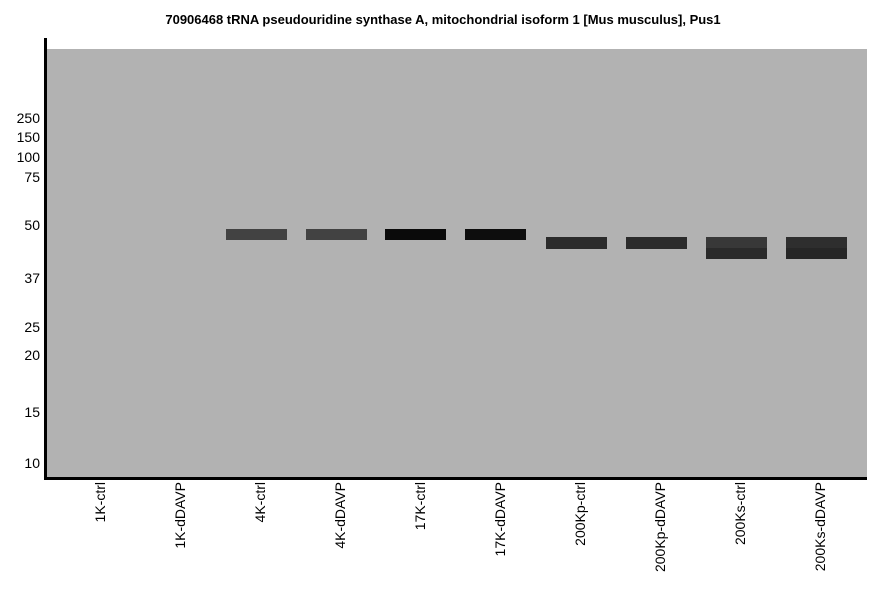  Describe the element at coordinates (28, 157) in the screenshot. I see `mw-tick-label-100: 100` at that location.